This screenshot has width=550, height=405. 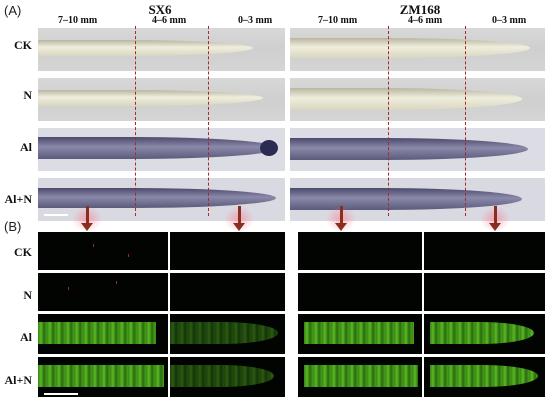 I want to click on zone-label-sx6-mature: 7–10 mm, so click(x=78, y=20).